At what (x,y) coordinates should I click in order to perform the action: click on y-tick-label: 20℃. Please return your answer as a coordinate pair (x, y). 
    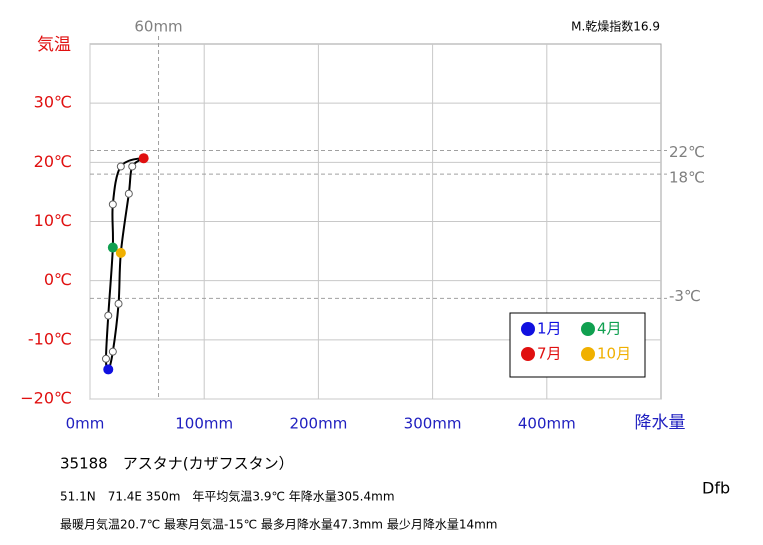
    Looking at the image, I should click on (53, 161).